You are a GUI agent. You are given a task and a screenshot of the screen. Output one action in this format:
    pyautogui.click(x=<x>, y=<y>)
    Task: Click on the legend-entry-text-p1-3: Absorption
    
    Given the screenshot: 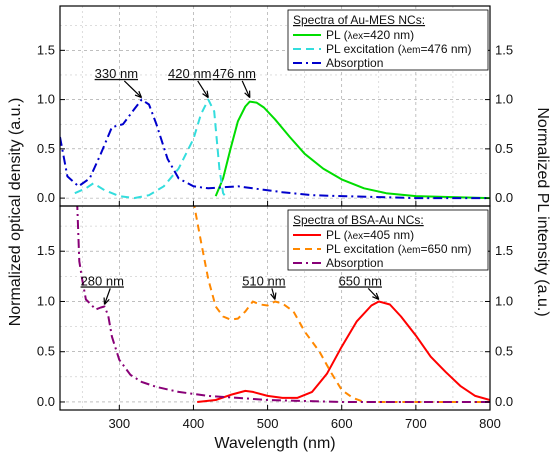 What is the action you would take?
    pyautogui.click(x=354, y=63)
    